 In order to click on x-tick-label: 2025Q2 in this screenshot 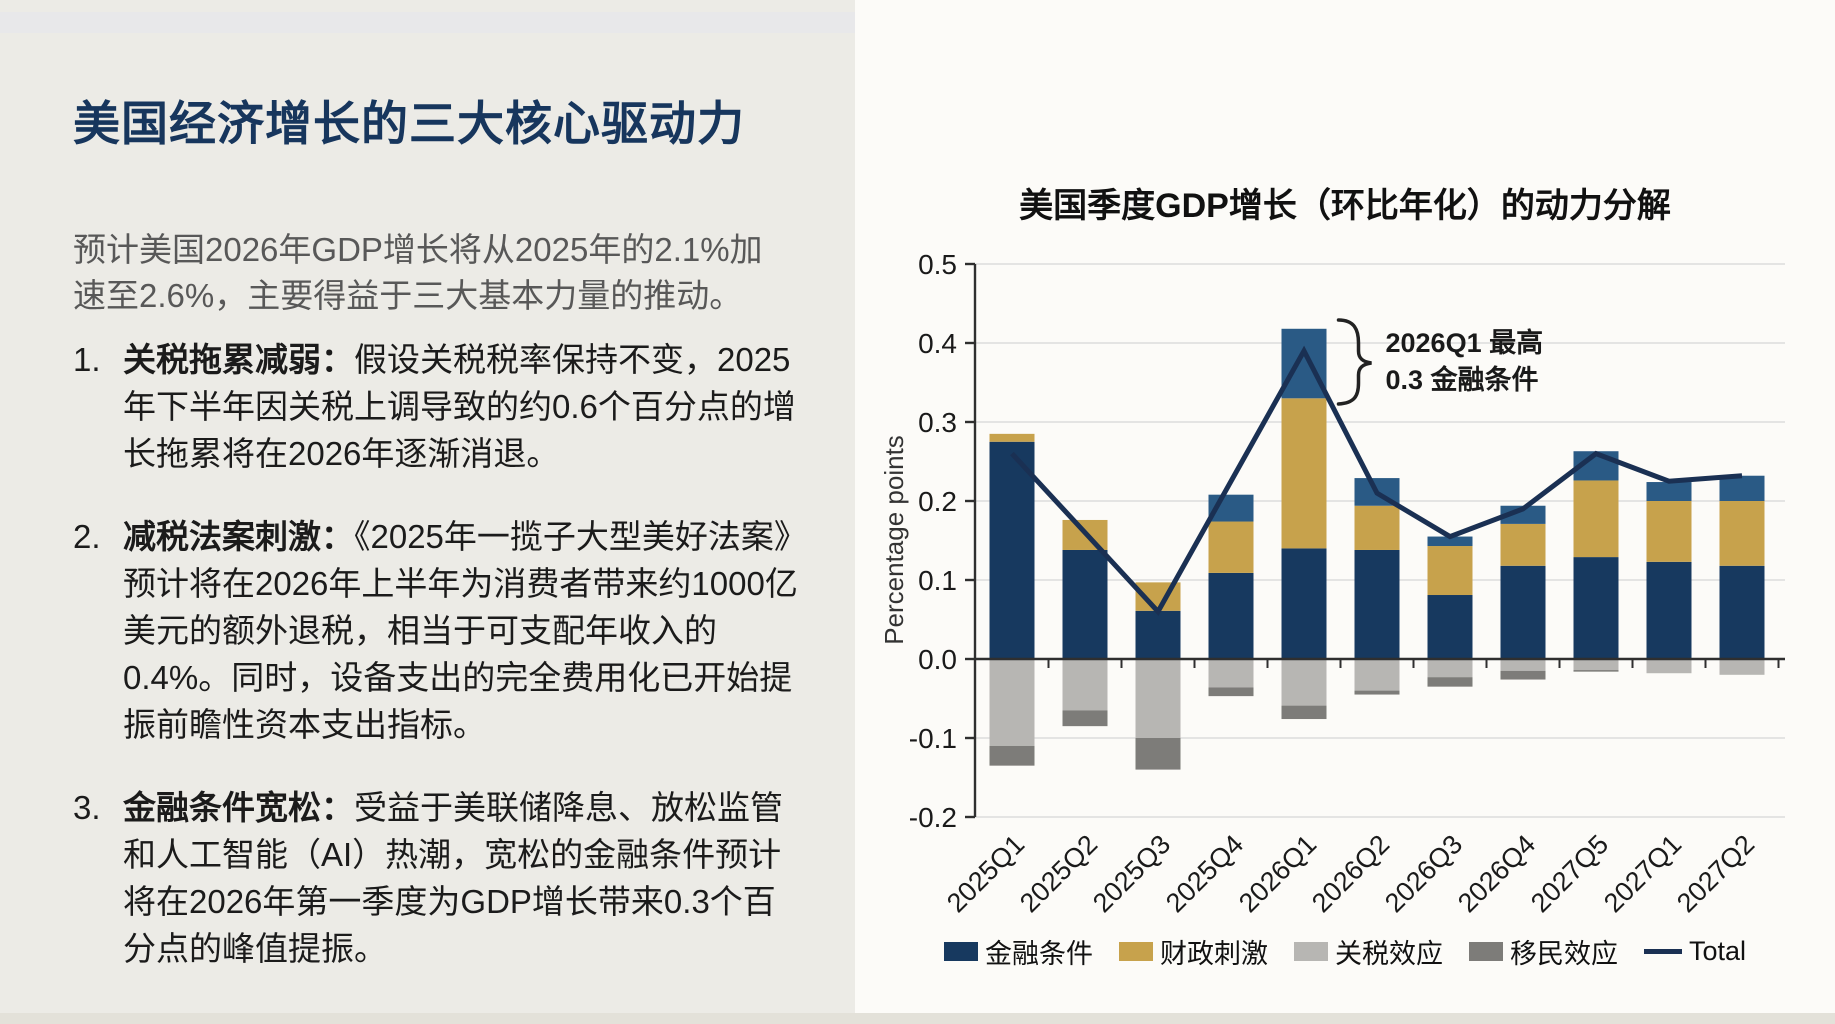, I will do `click(1058, 873)`.